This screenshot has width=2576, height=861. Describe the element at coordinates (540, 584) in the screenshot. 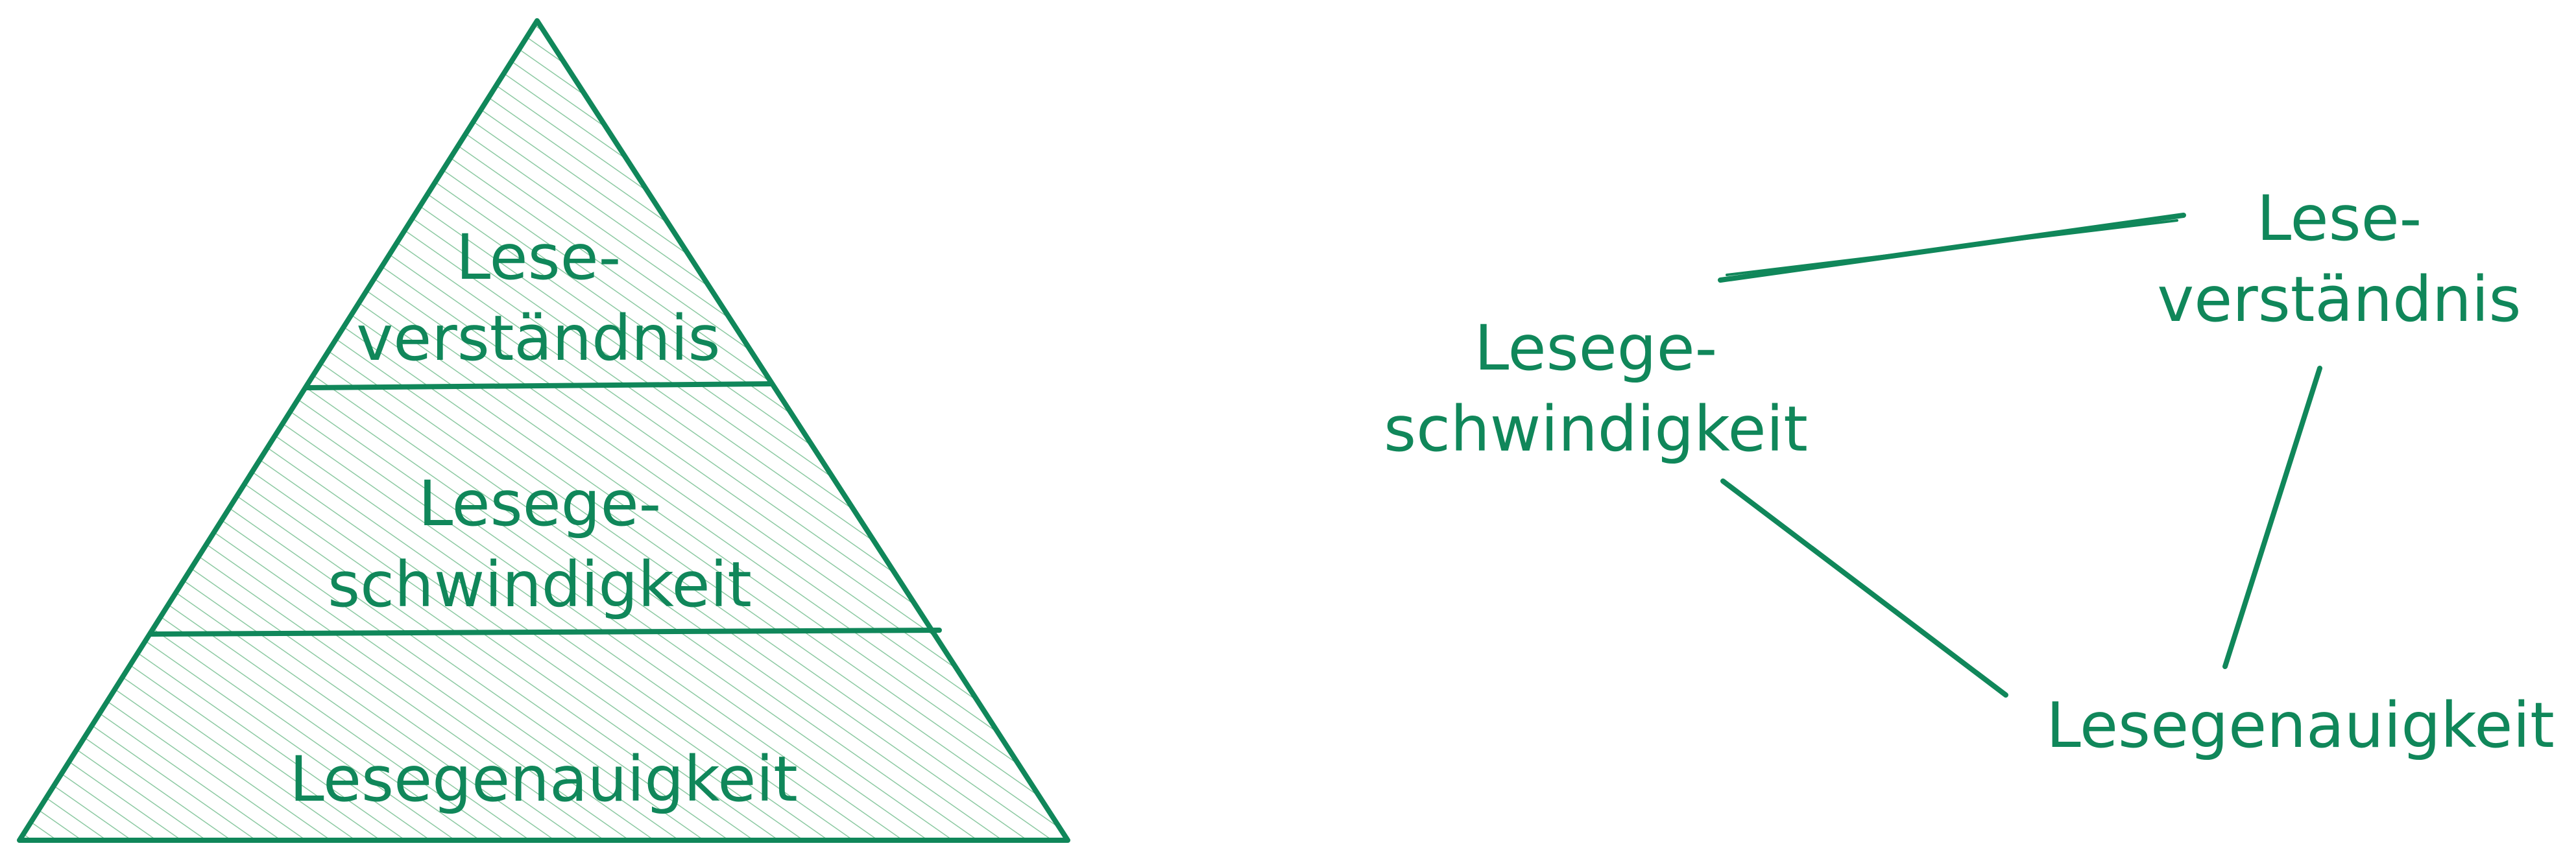

I see `pyramid-level-speed-line-2: schwindigkeit` at that location.